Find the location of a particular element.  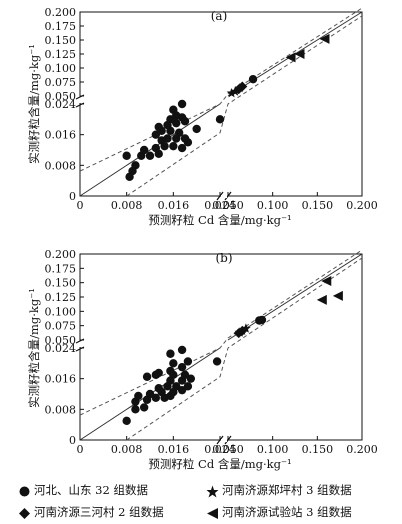

y-axis-label: 实测籽粒含量/mg·kg⁻¹ is located at coordinates (34, 348).